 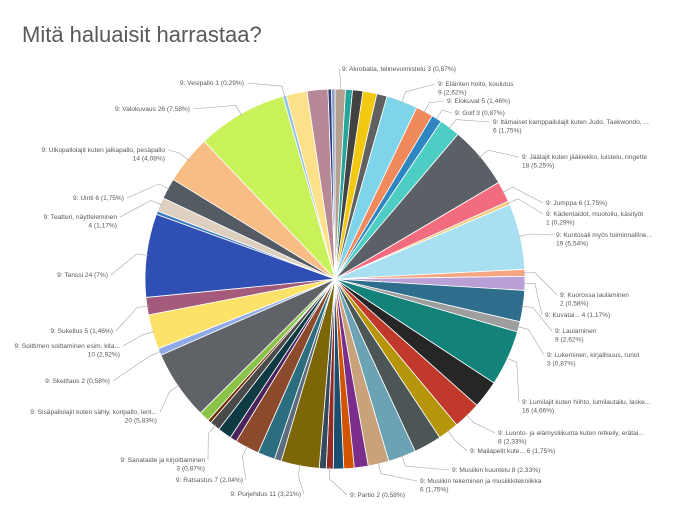 What do you see at coordinates (333, 184) in the screenshot?
I see `pie-slice` at bounding box center [333, 184].